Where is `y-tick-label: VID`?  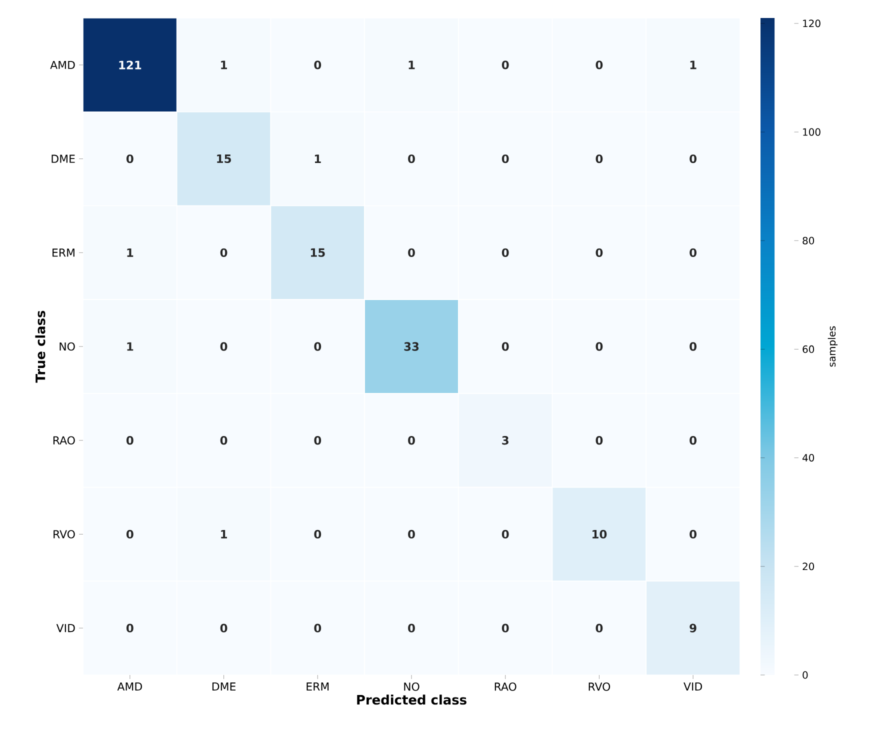 y-tick-label: VID is located at coordinates (65, 628).